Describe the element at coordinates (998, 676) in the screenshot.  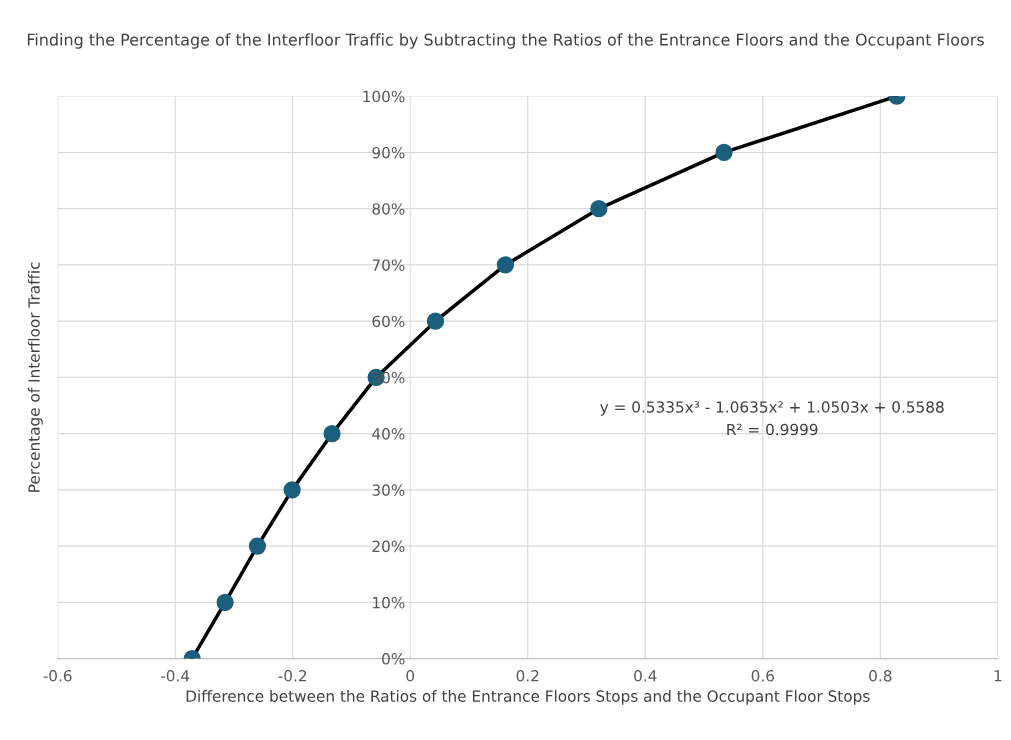
I see `x-tick-label: 1` at that location.